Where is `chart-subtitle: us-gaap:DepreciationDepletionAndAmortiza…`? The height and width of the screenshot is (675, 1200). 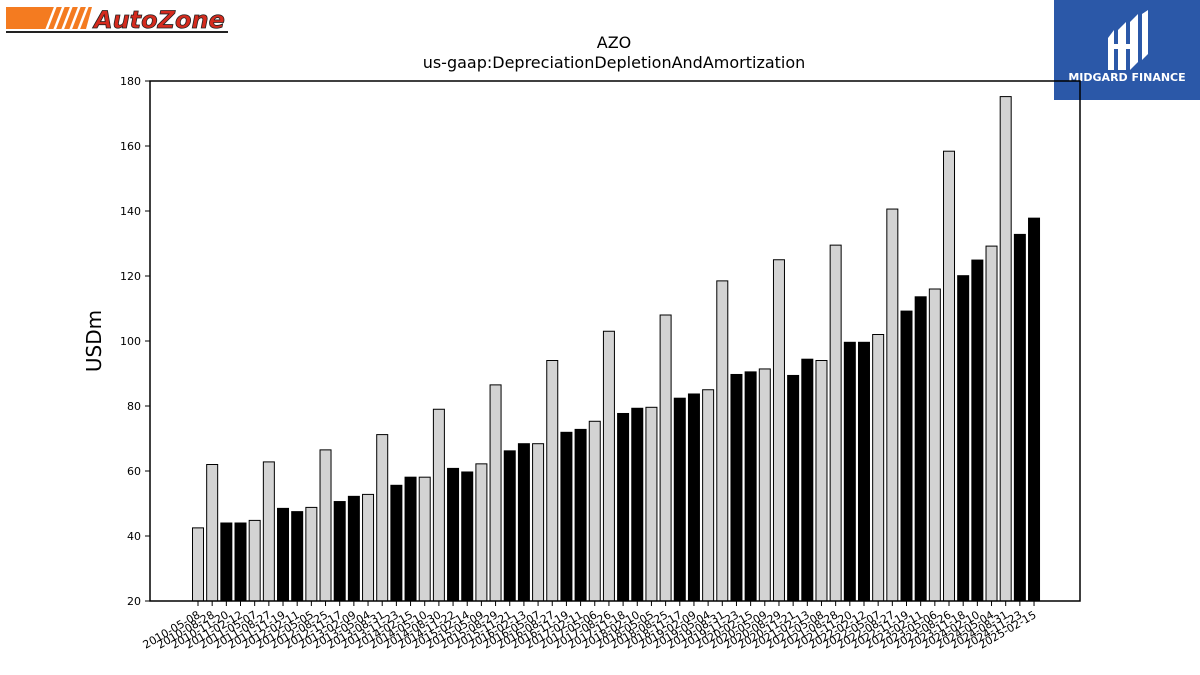
chart-subtitle: us-gaap:DepreciationDepletionAndAmortiza… is located at coordinates (614, 62).